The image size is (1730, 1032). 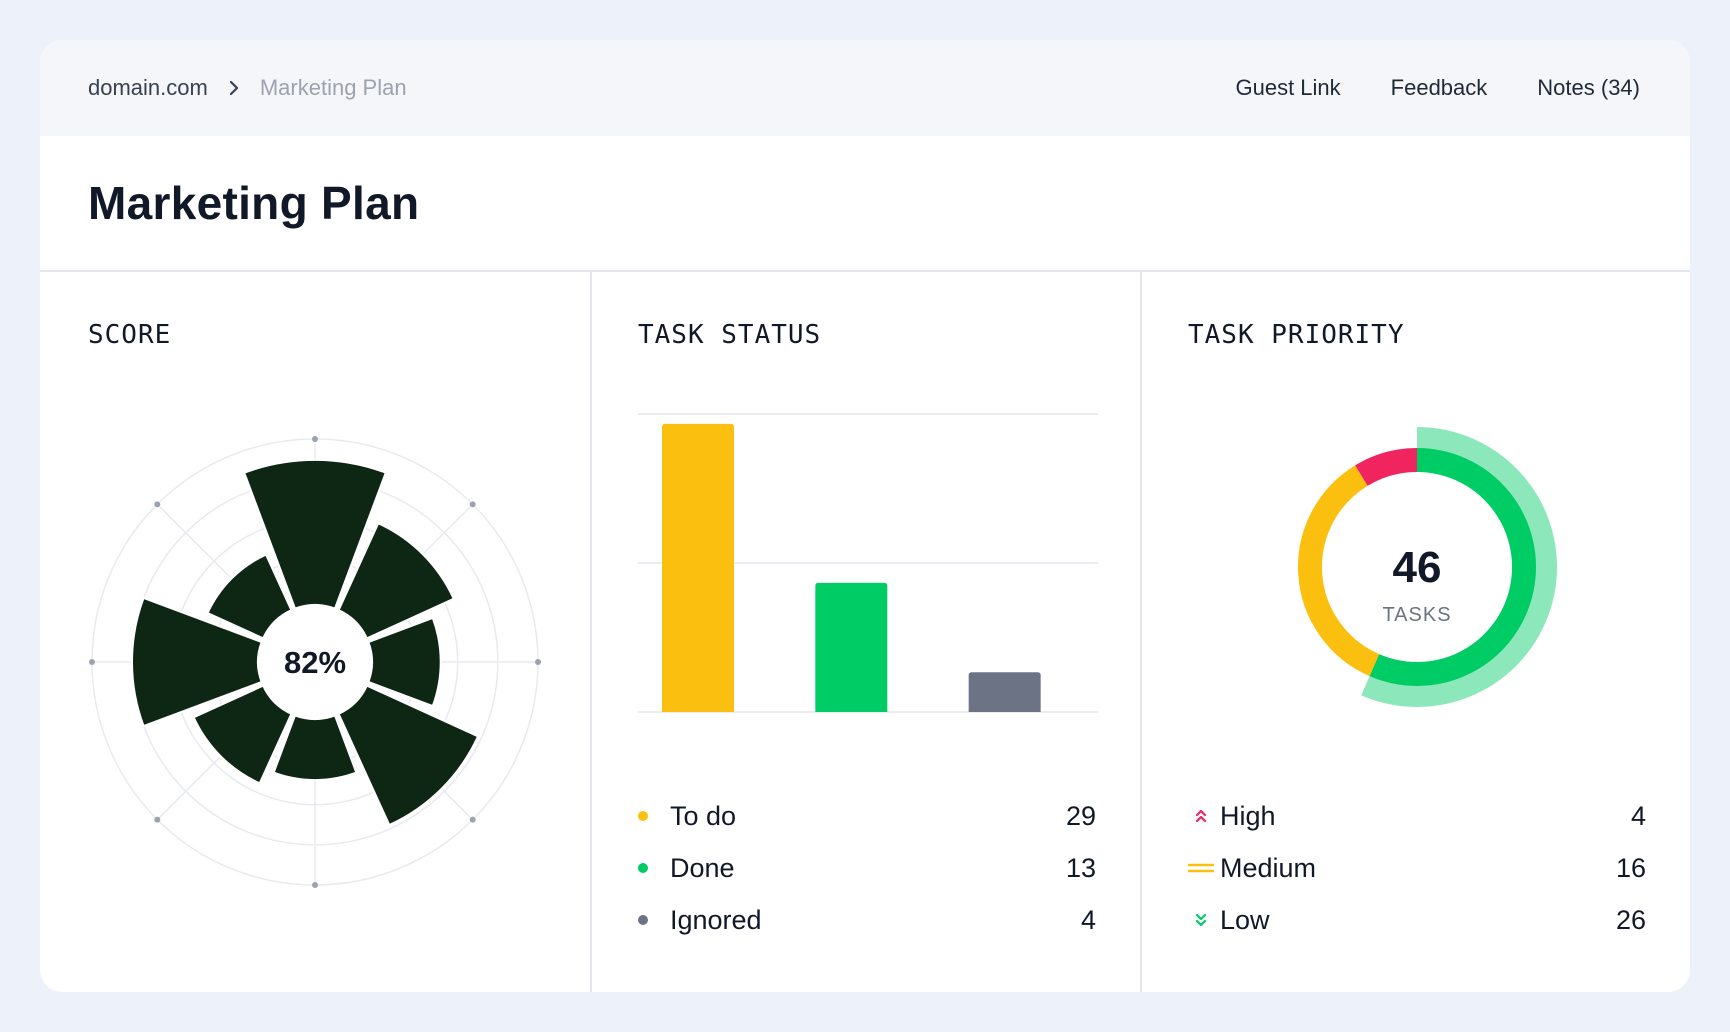 I want to click on breadcrumb-root-link: domain.com, so click(x=148, y=87).